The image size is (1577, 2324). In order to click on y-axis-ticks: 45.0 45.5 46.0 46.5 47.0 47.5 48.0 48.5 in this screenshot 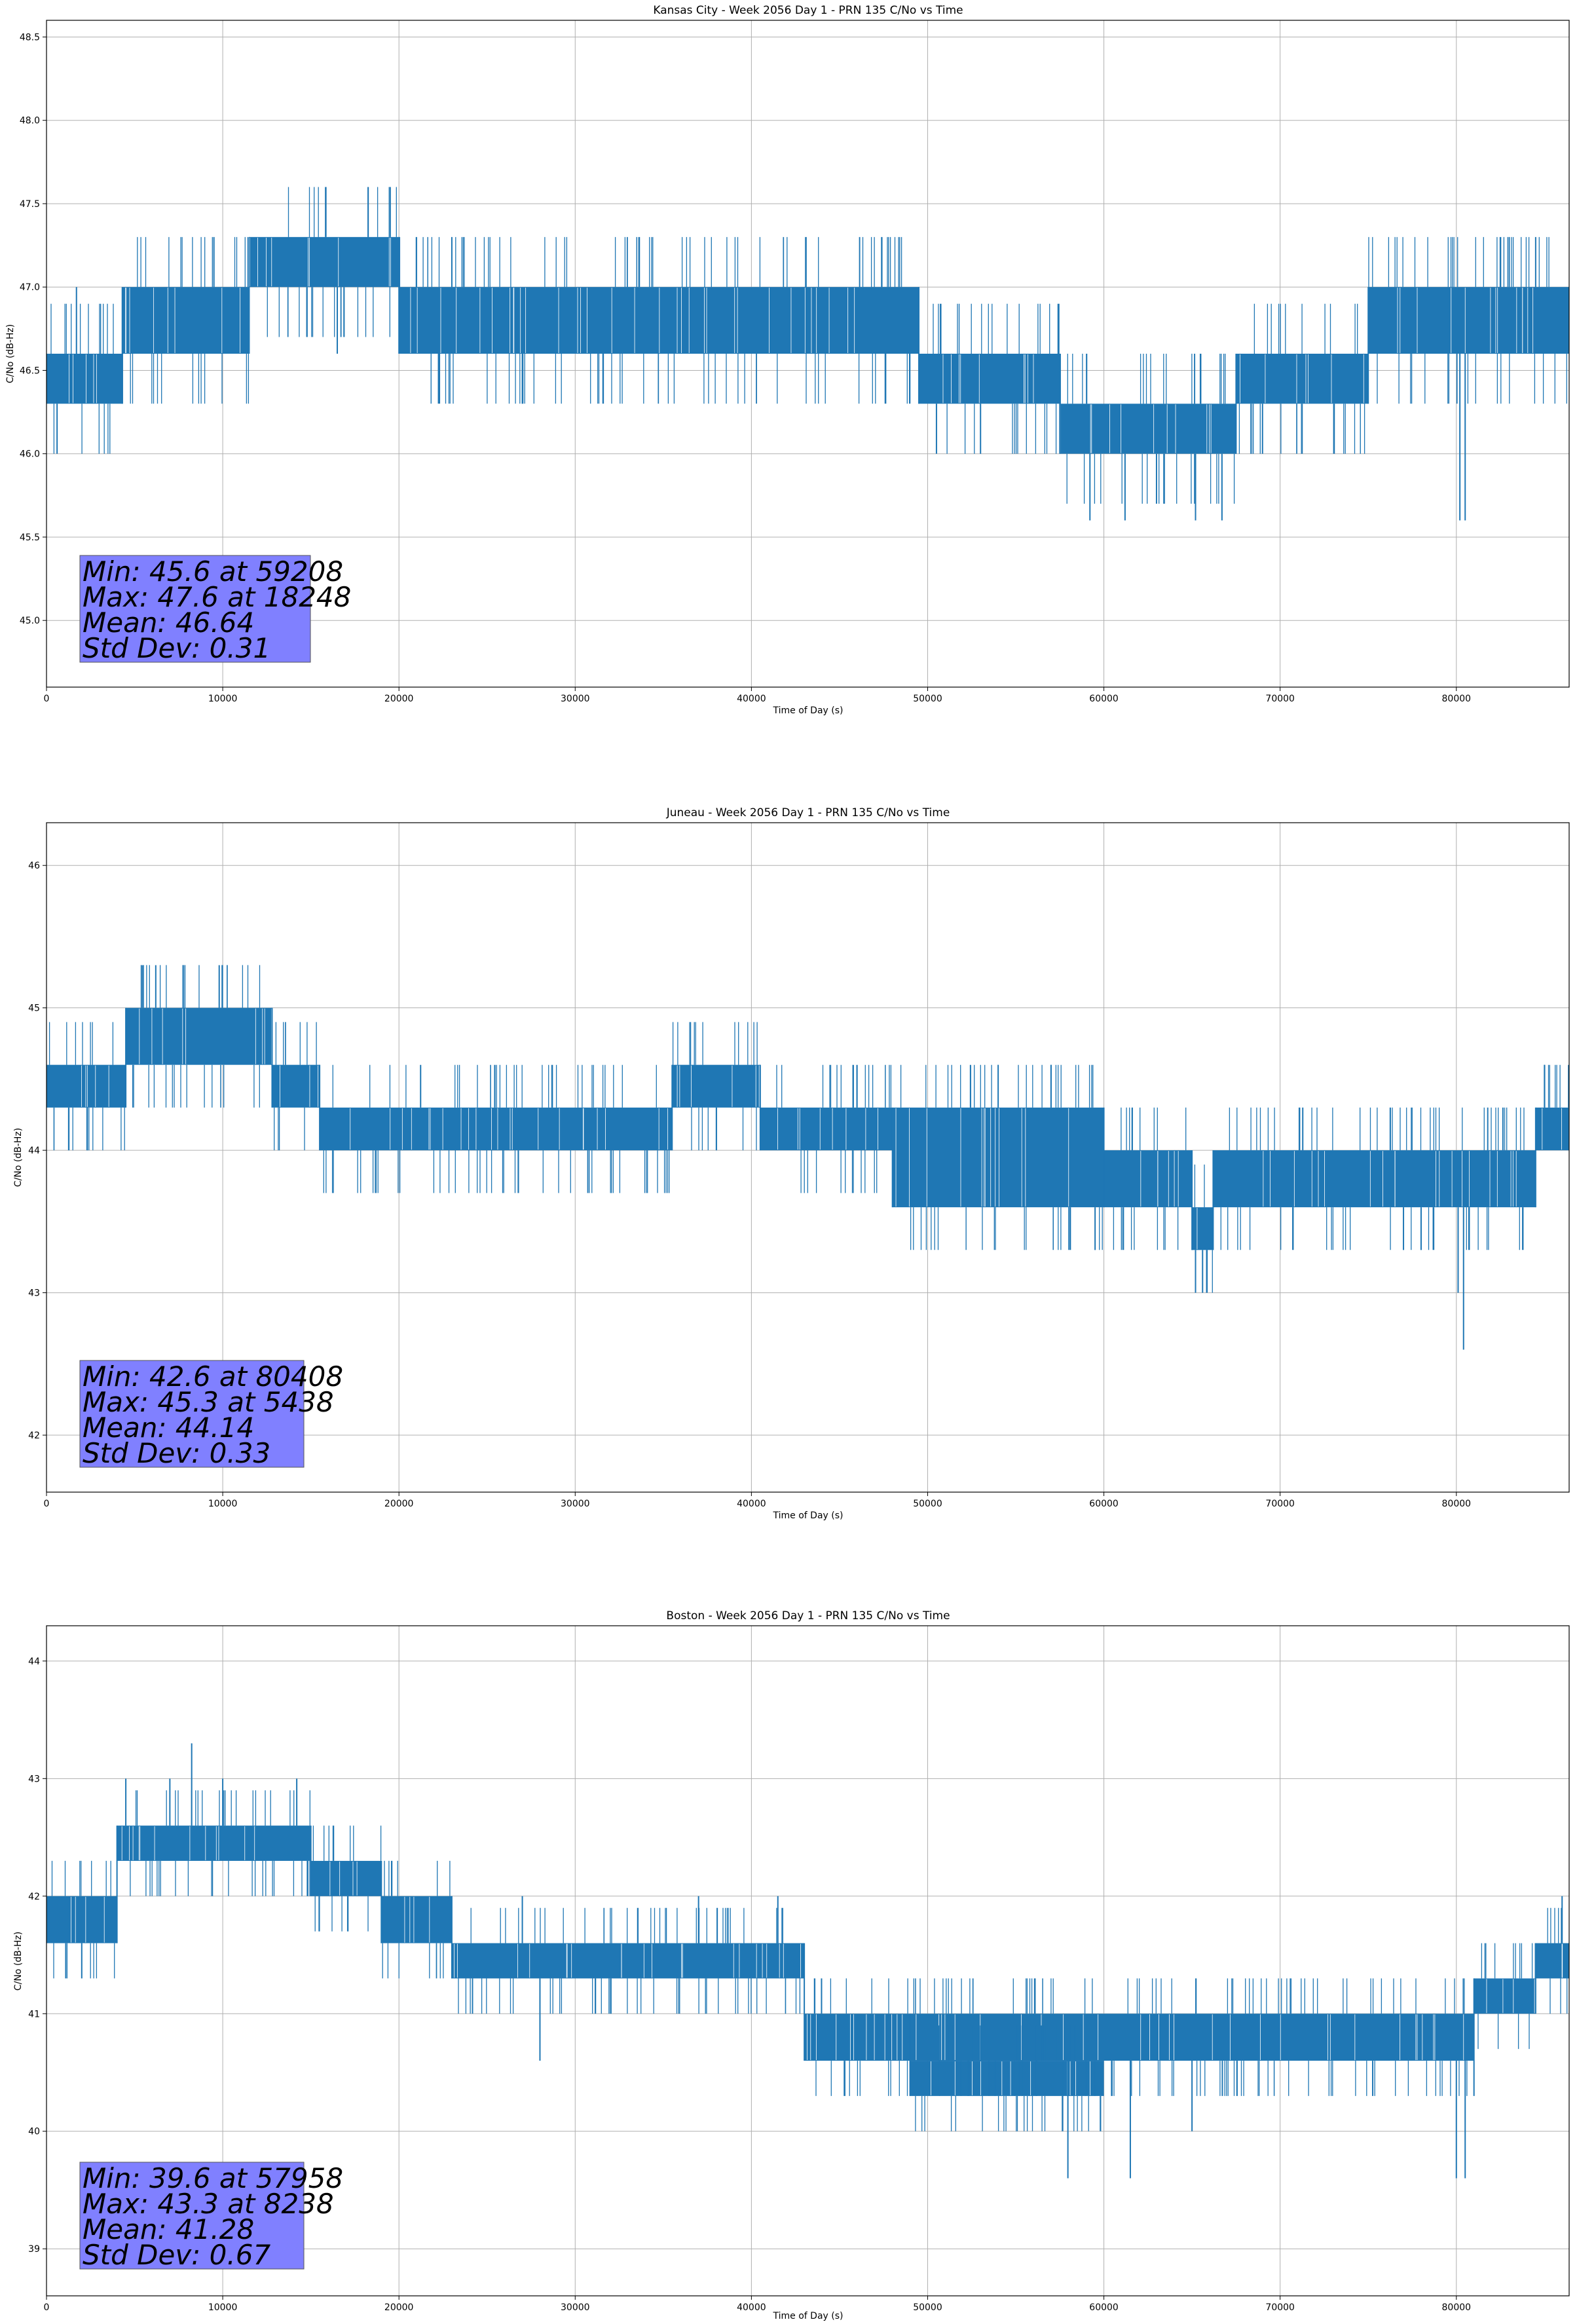, I will do `click(33, 329)`.